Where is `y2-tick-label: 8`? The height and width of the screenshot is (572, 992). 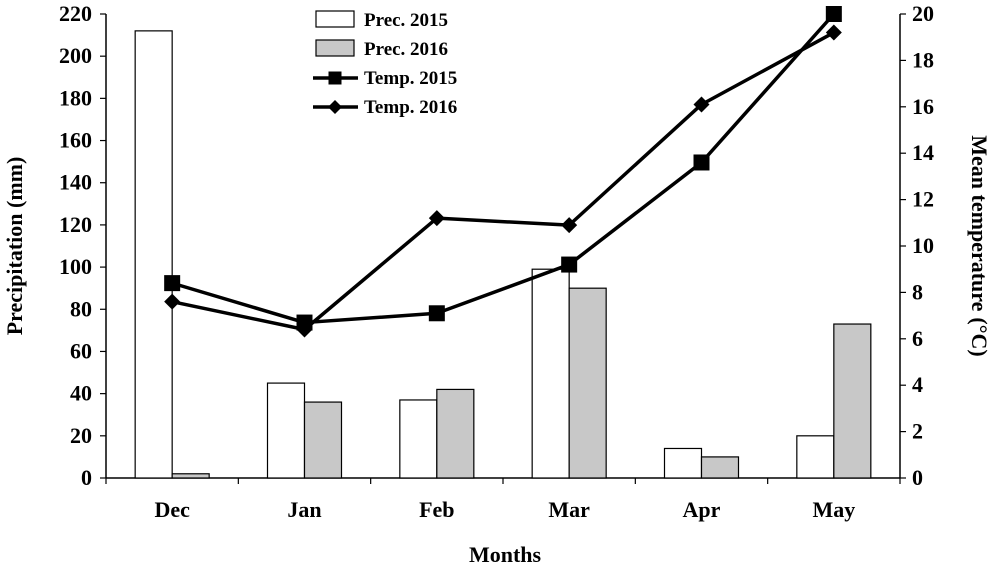 y2-tick-label: 8 is located at coordinates (917, 291).